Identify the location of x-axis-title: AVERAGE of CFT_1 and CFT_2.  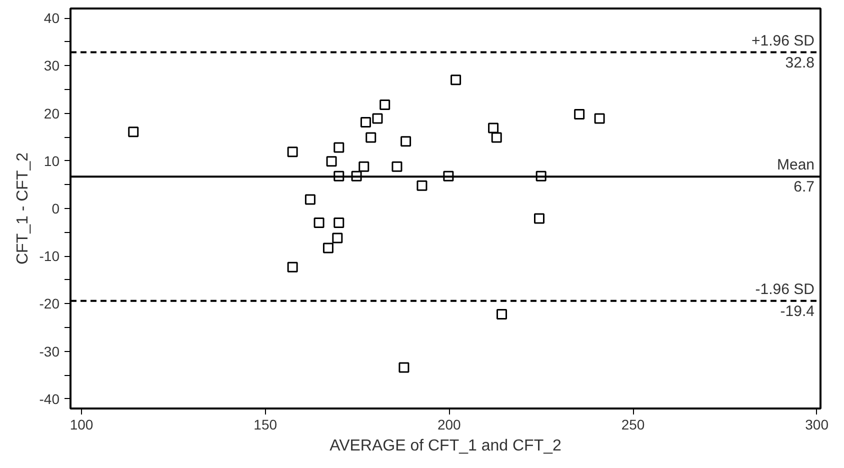
(446, 446).